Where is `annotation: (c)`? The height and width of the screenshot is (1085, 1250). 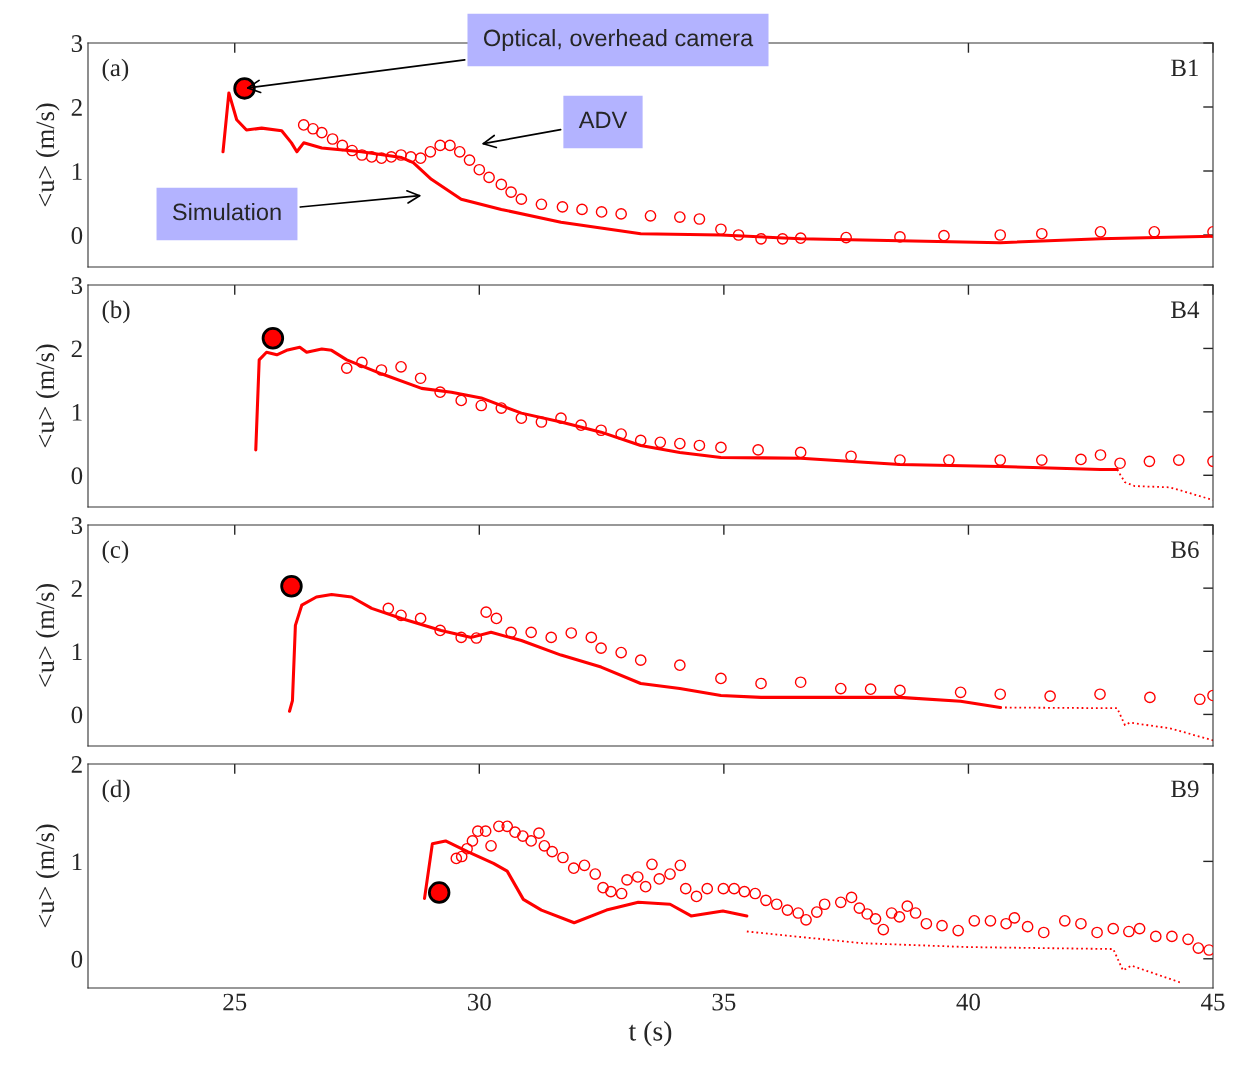 annotation: (c) is located at coordinates (115, 552).